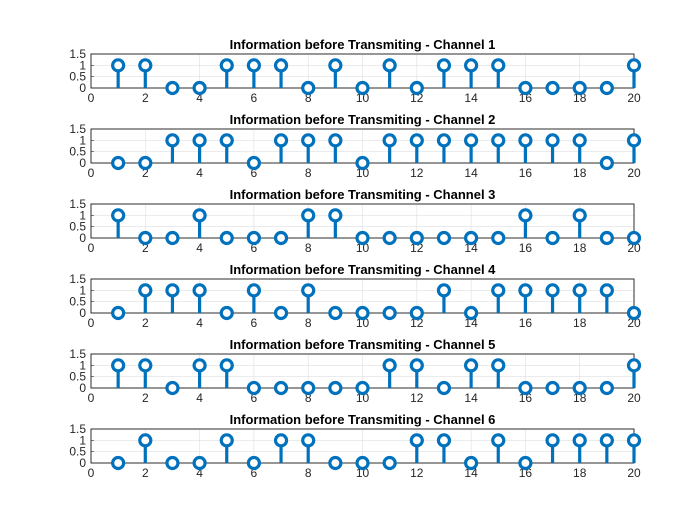 The width and height of the screenshot is (700, 525). I want to click on x-tick-label: 10, so click(363, 323).